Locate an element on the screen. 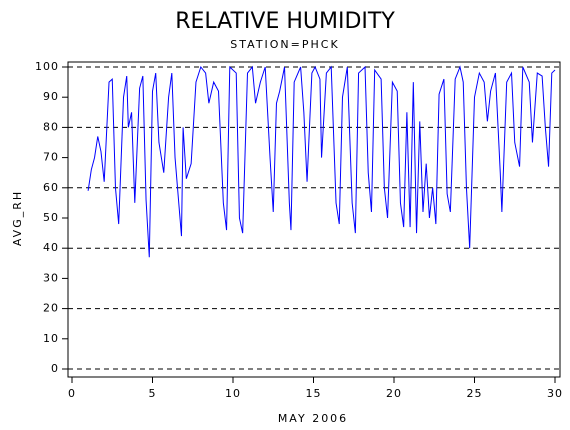 This screenshot has width=570, height=430. x-tick-label: 30 is located at coordinates (555, 393).